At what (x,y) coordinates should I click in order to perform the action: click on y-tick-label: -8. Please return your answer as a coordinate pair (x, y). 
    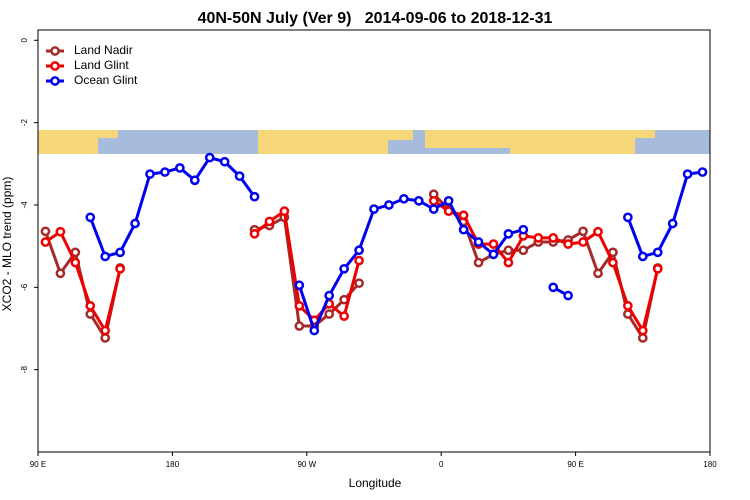
    Looking at the image, I should click on (24, 370).